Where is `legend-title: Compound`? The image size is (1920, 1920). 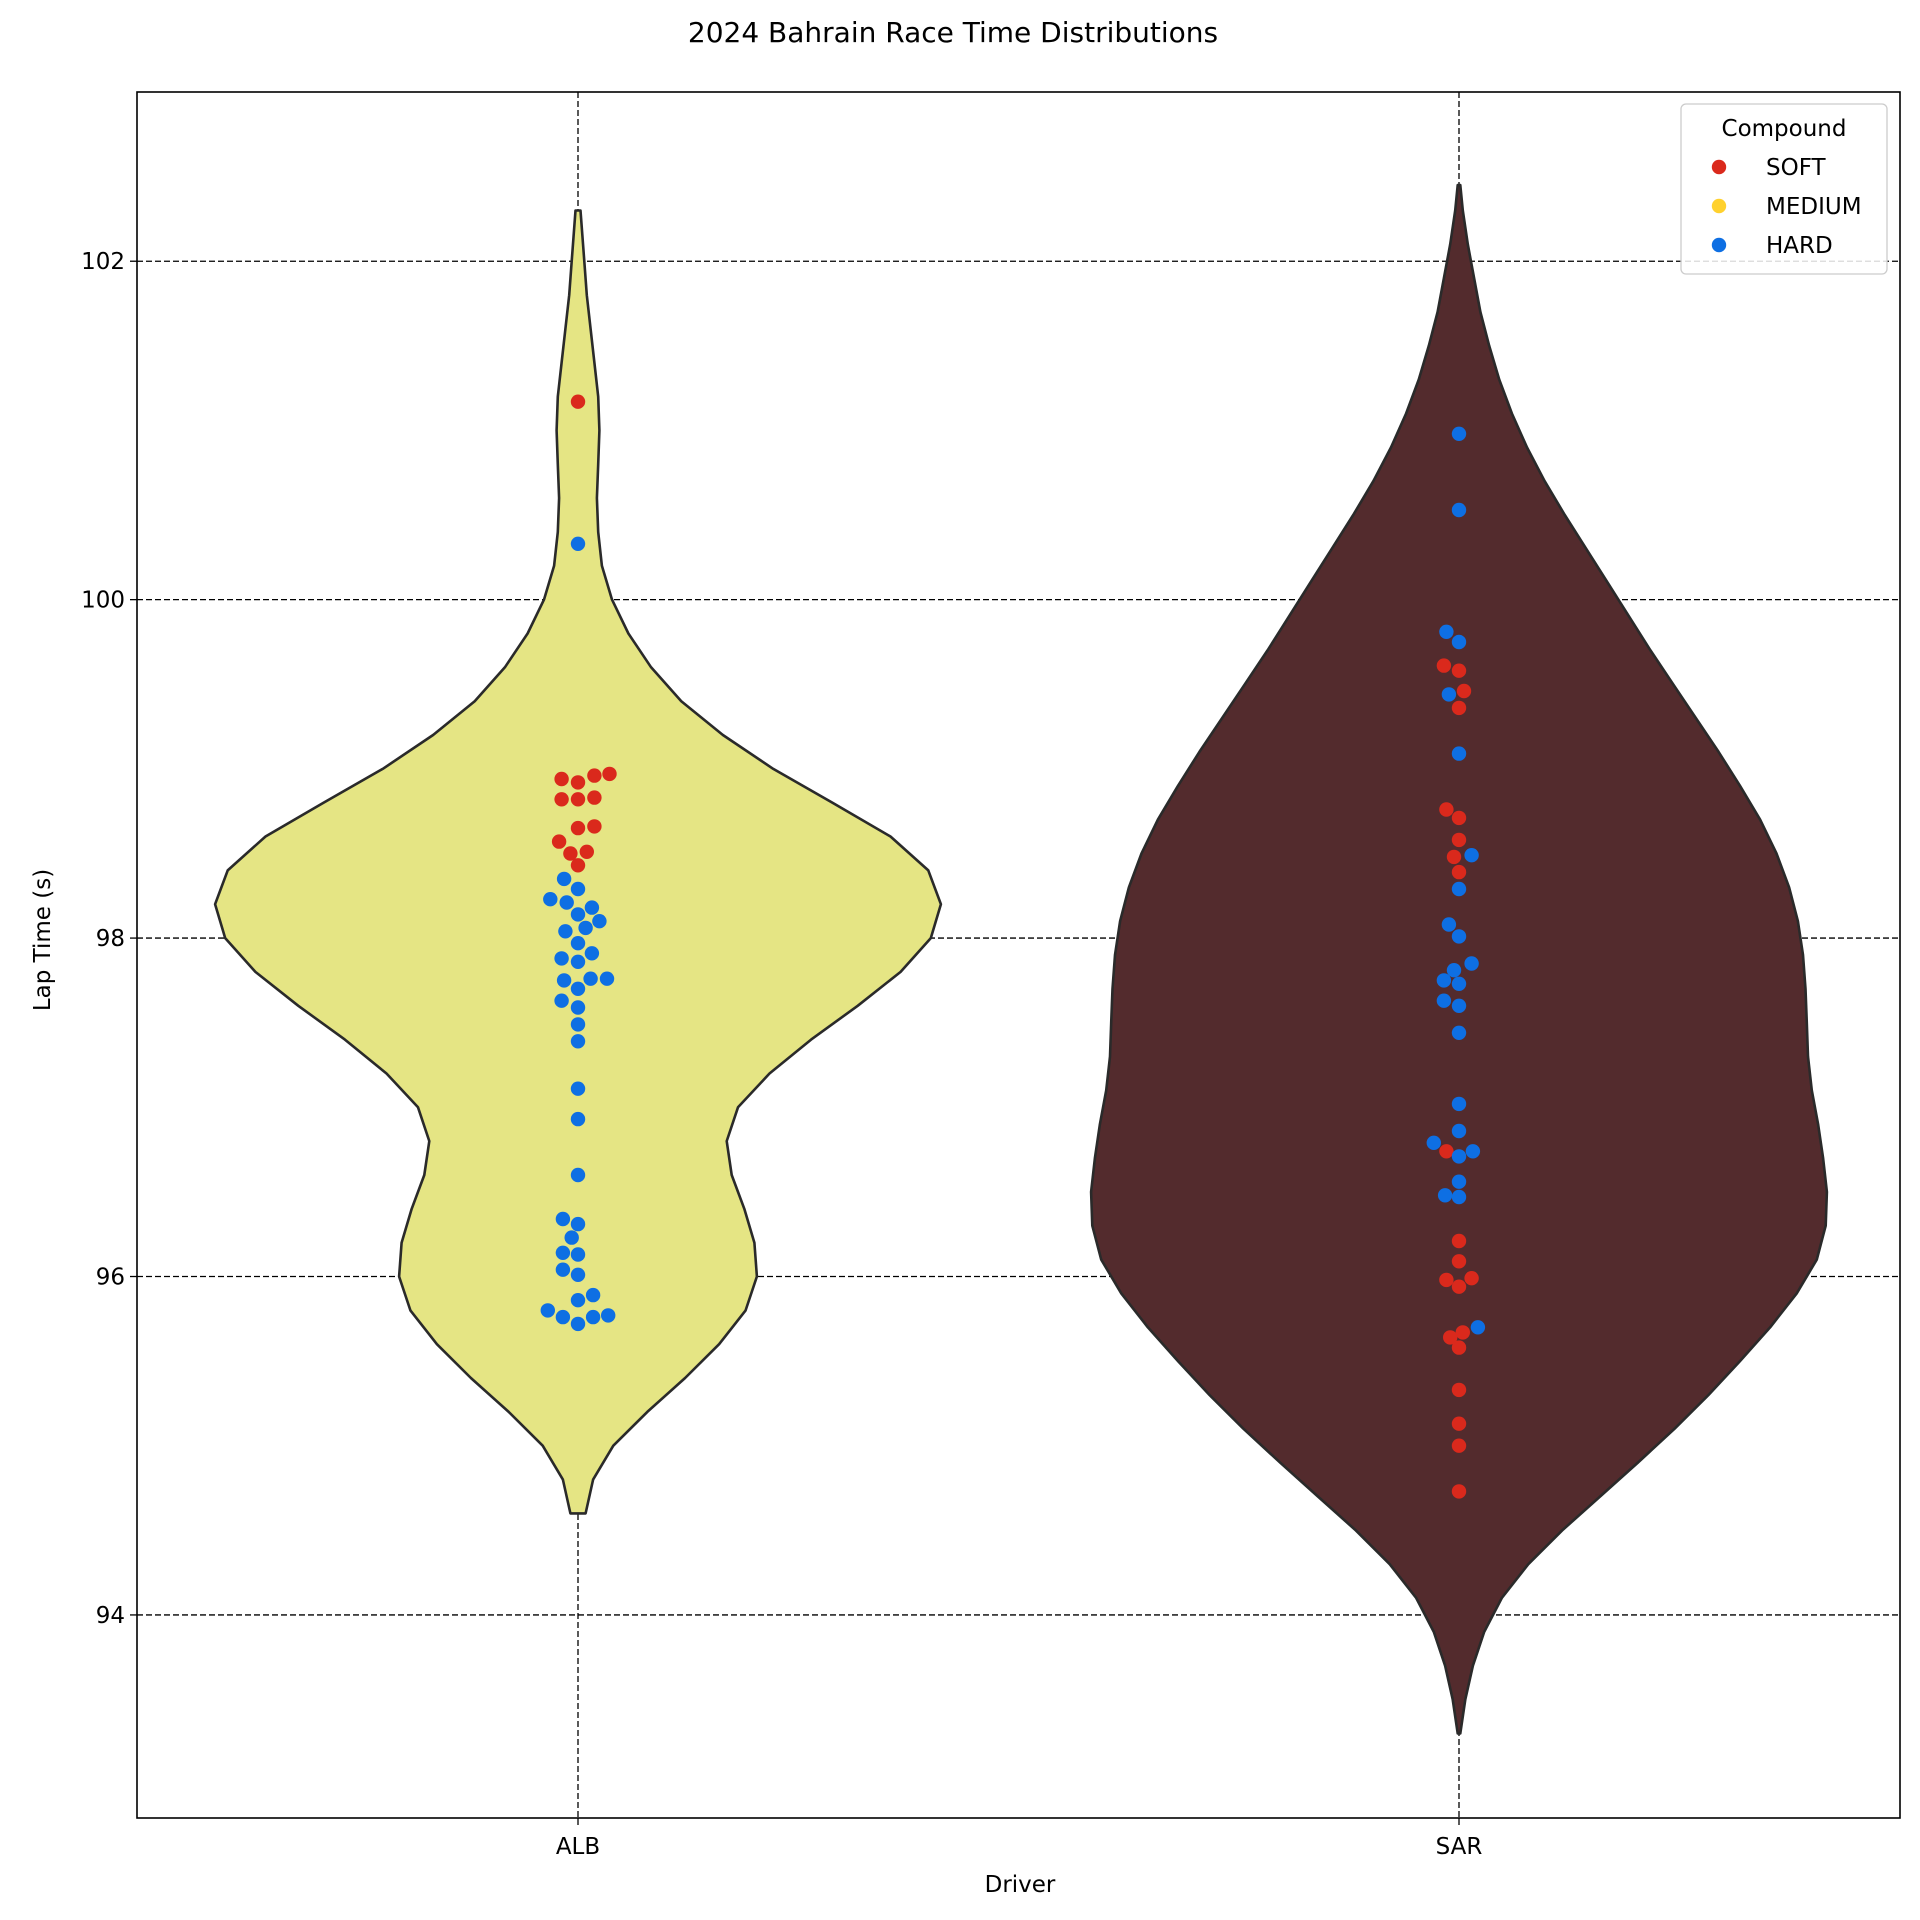 legend-title: Compound is located at coordinates (1784, 129).